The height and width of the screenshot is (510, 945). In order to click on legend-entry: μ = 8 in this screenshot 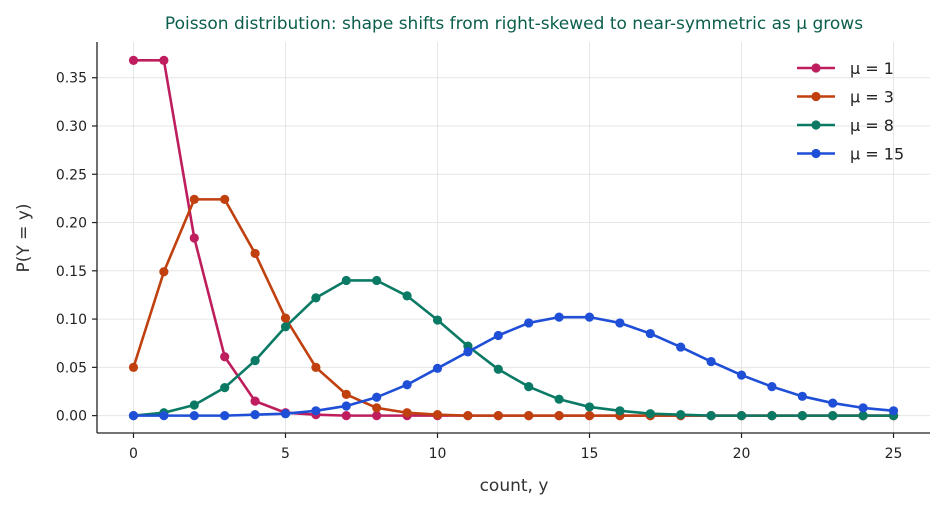, I will do `click(845, 125)`.